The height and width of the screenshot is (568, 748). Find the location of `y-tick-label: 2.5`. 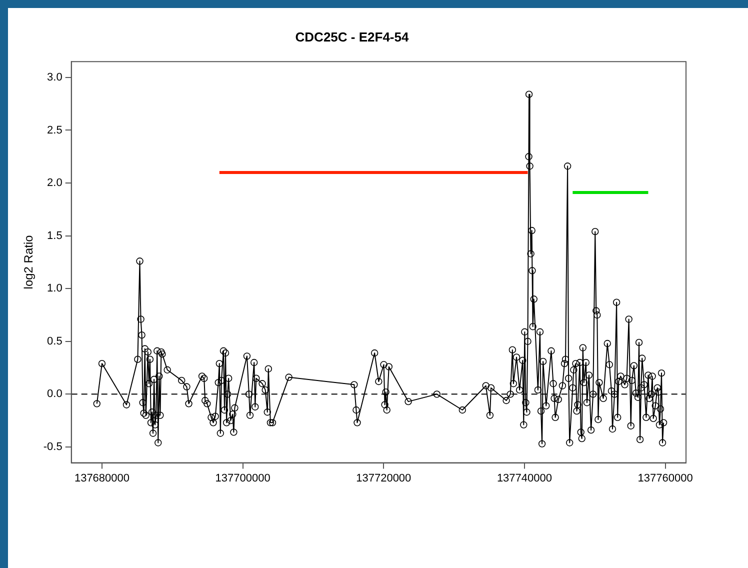

y-tick-label: 2.5 is located at coordinates (54, 130).